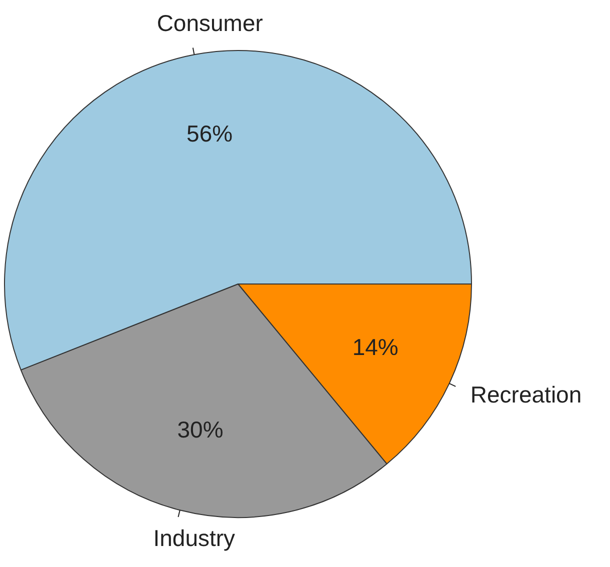 The image size is (610, 567). I want to click on data-label: 56%, so click(209, 133).